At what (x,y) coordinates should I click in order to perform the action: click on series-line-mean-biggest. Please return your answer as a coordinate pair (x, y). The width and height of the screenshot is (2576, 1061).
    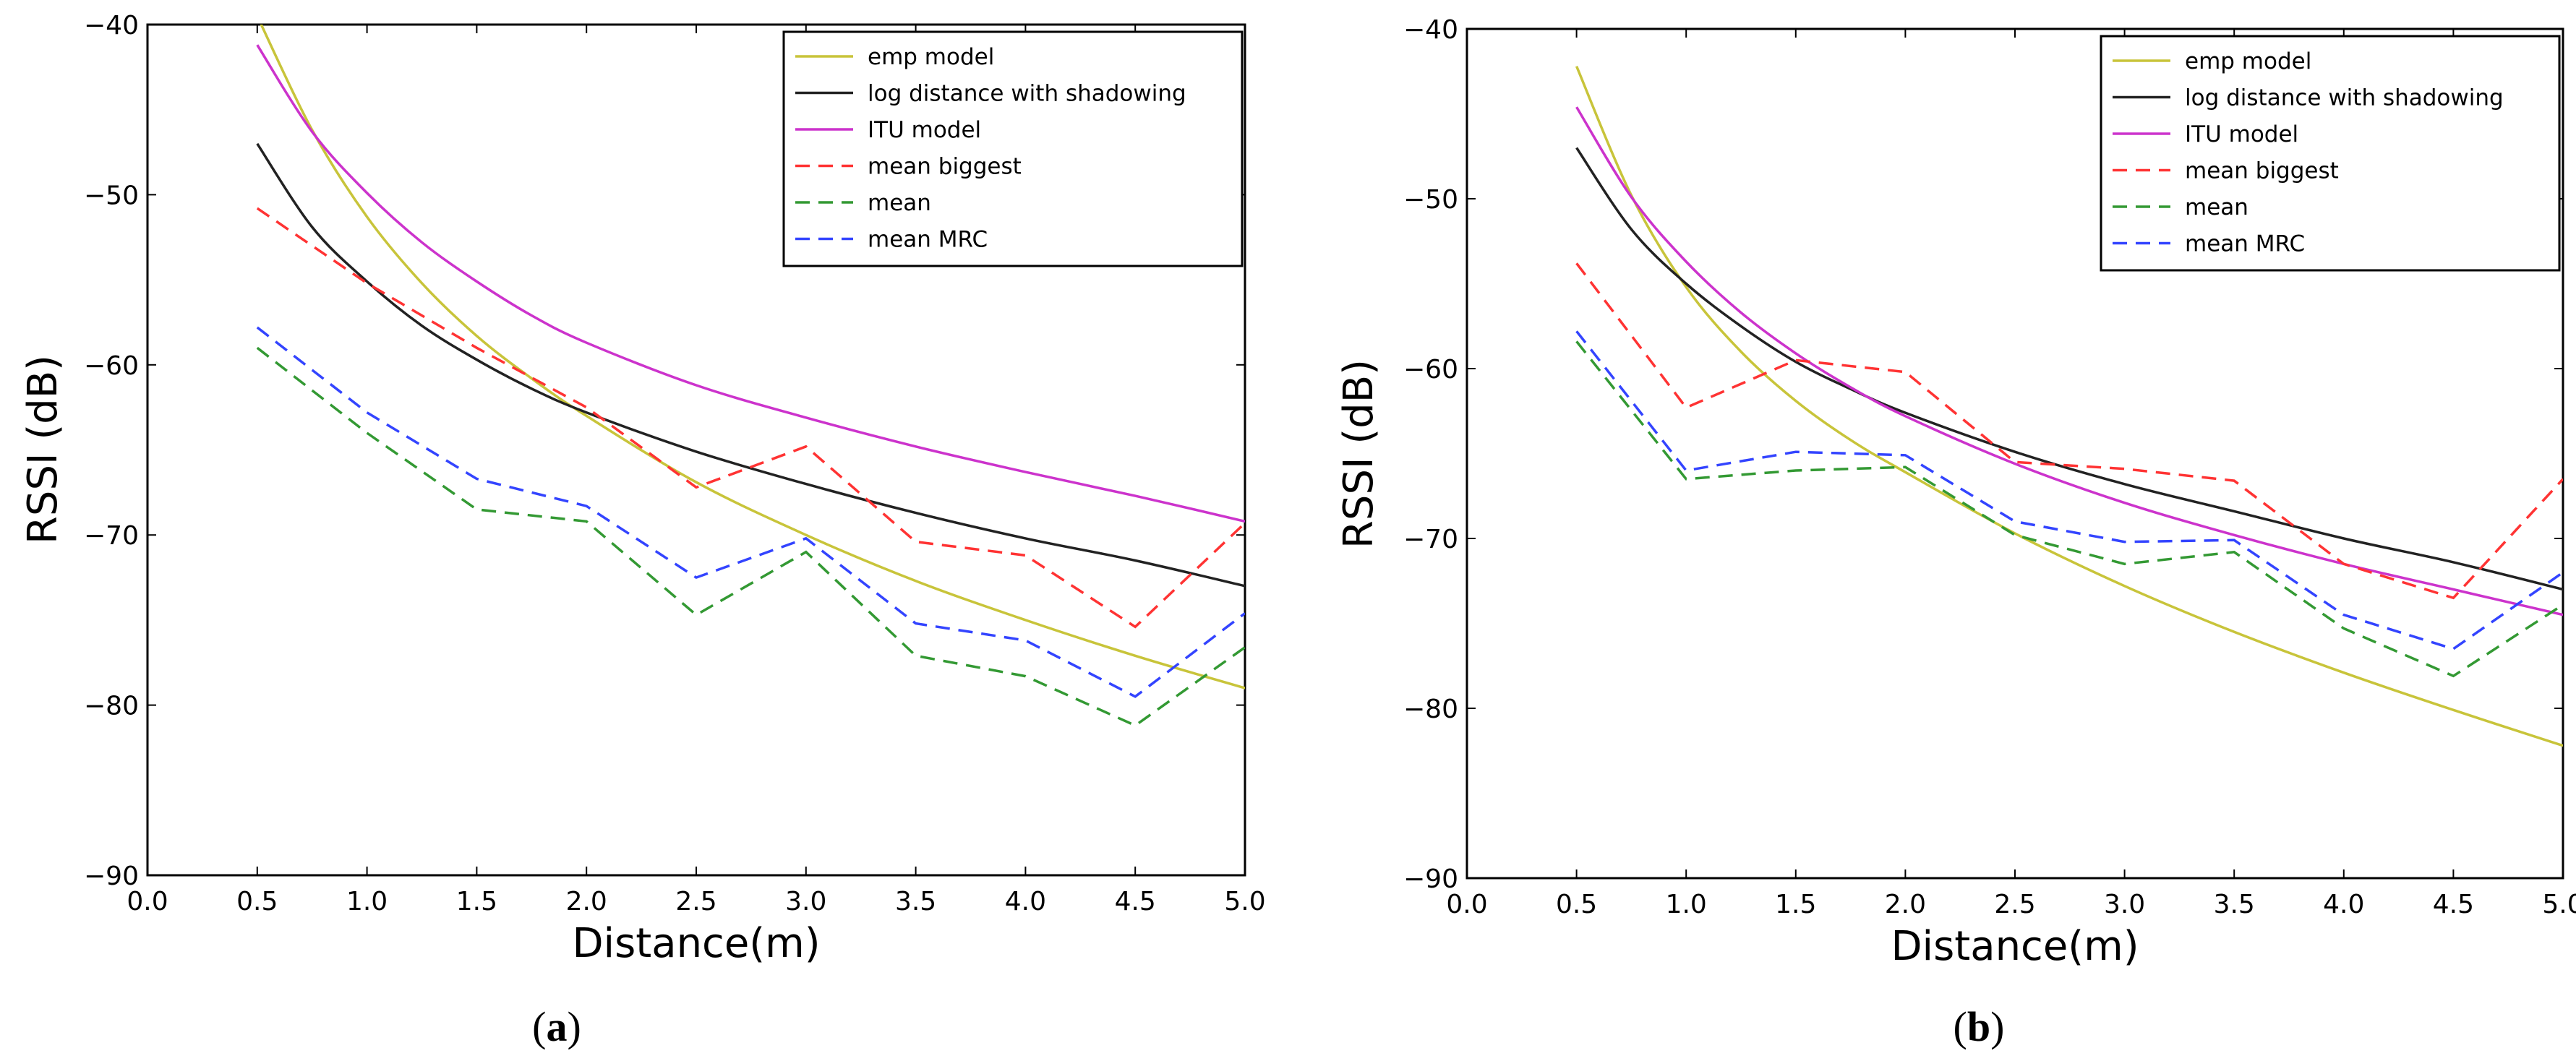
    Looking at the image, I should click on (2069, 431).